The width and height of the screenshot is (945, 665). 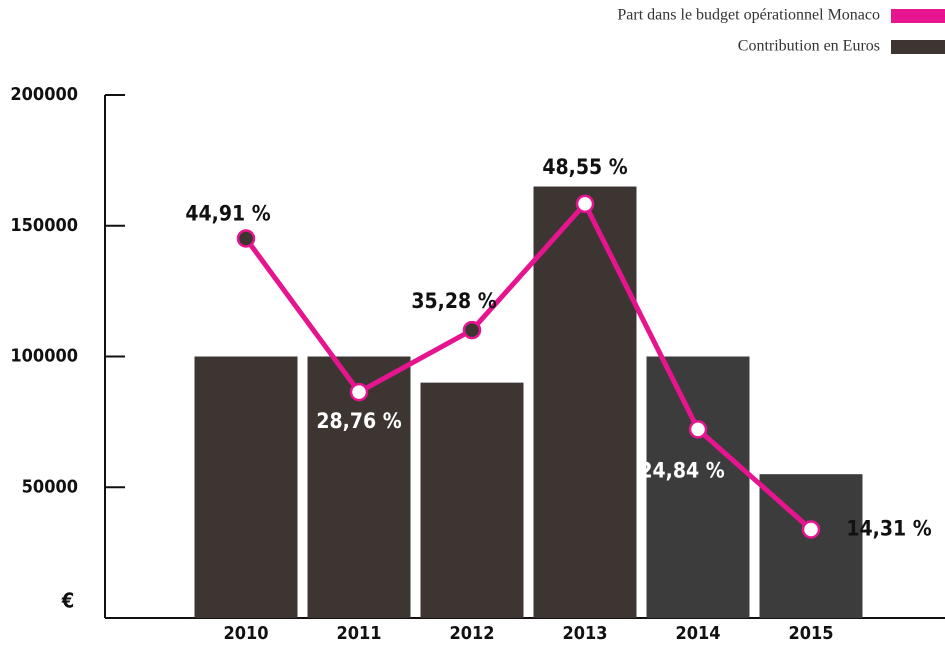 I want to click on y-tick-label: 100000, so click(x=44, y=356).